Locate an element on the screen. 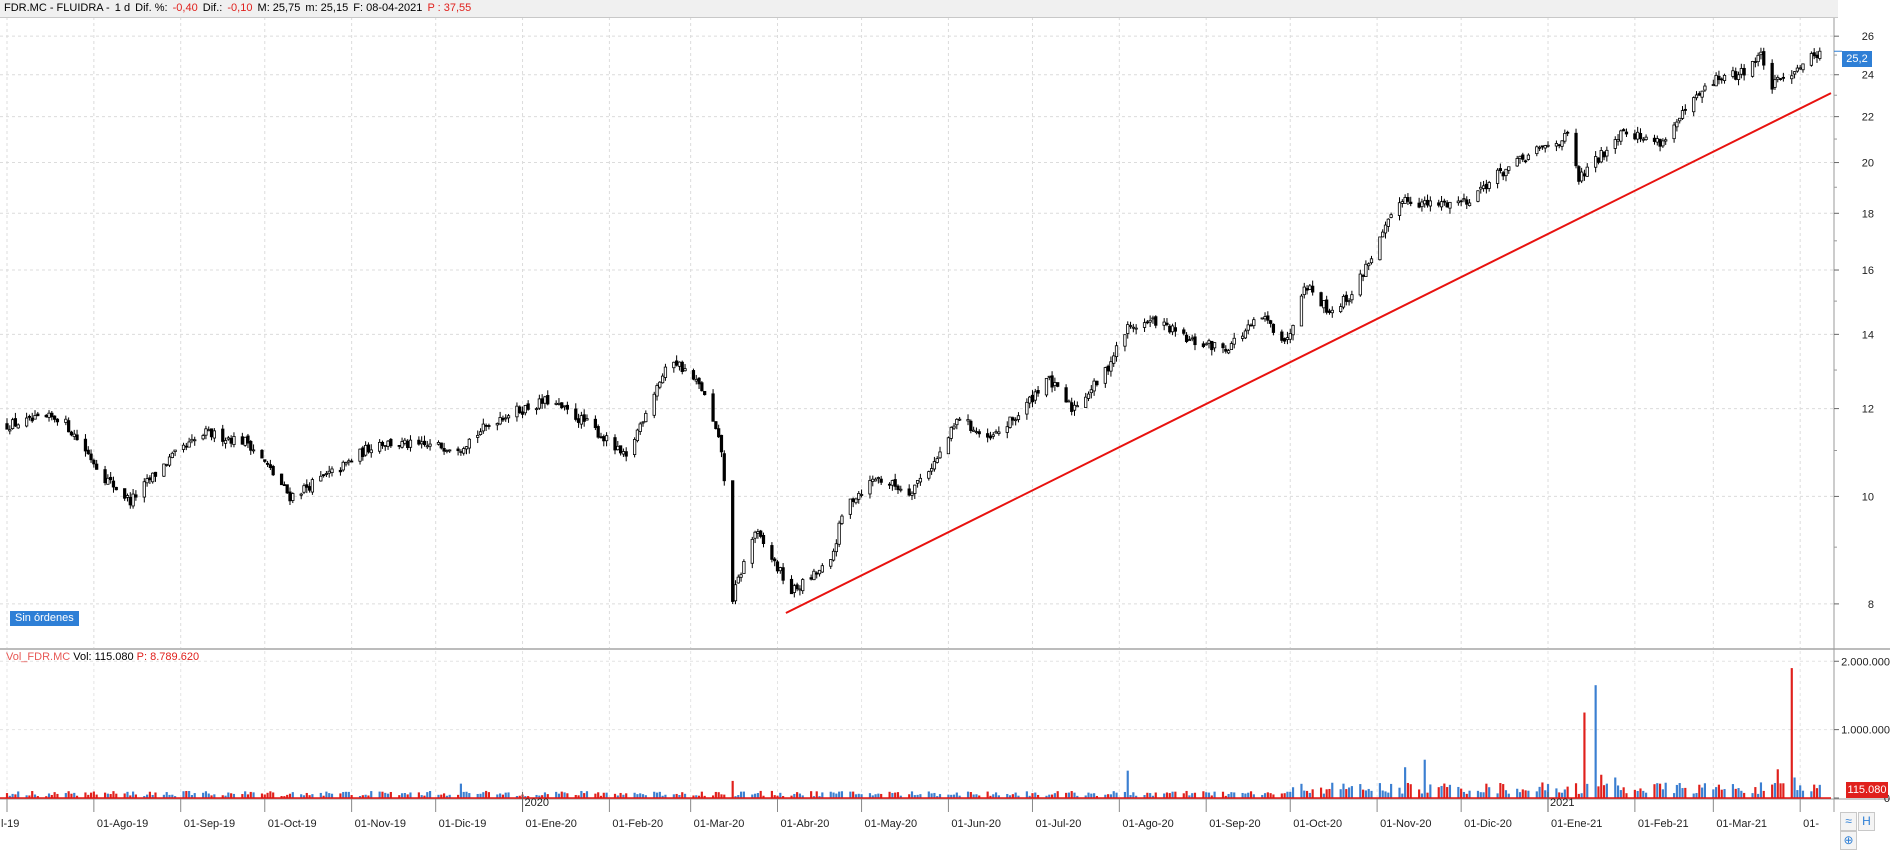  zoom-icon: ≈ is located at coordinates (1848, 821).